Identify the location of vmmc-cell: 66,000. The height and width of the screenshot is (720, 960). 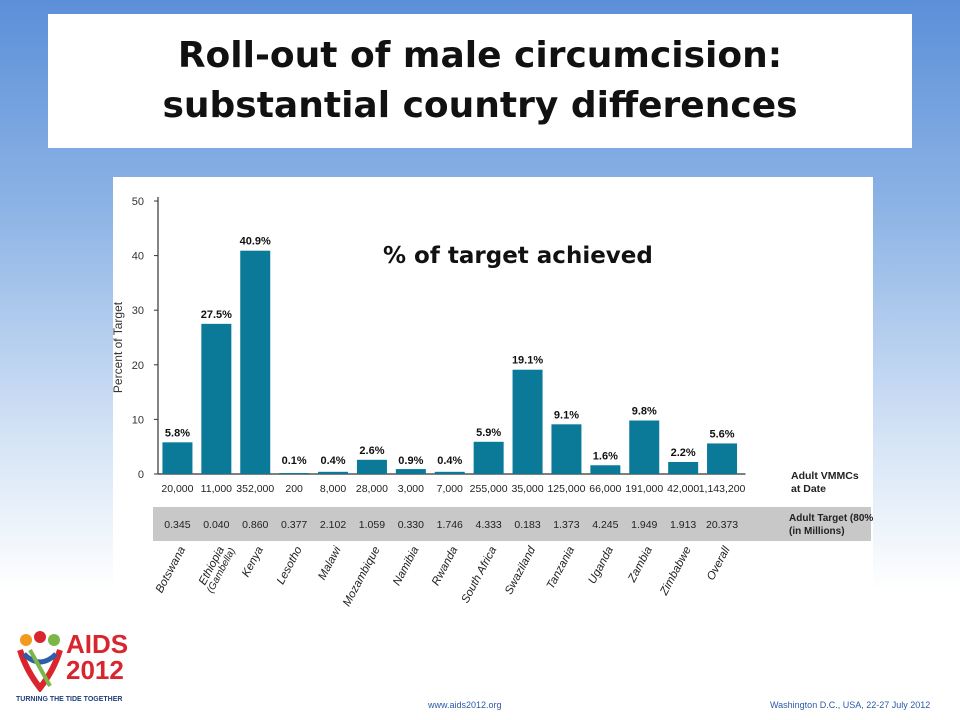
(605, 489).